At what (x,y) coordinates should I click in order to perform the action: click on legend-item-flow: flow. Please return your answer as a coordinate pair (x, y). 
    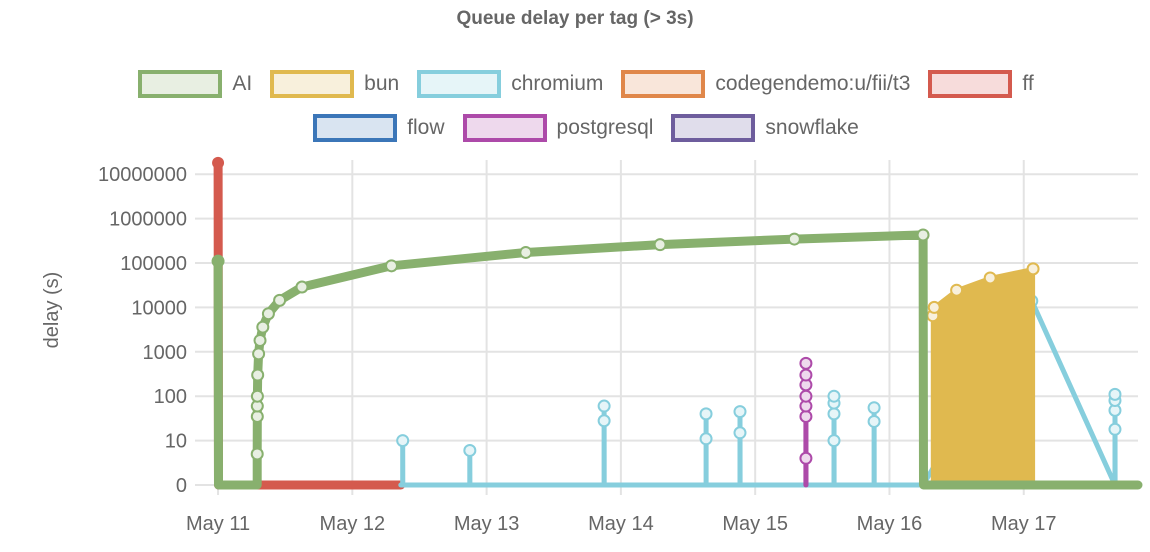
    Looking at the image, I should click on (379, 128).